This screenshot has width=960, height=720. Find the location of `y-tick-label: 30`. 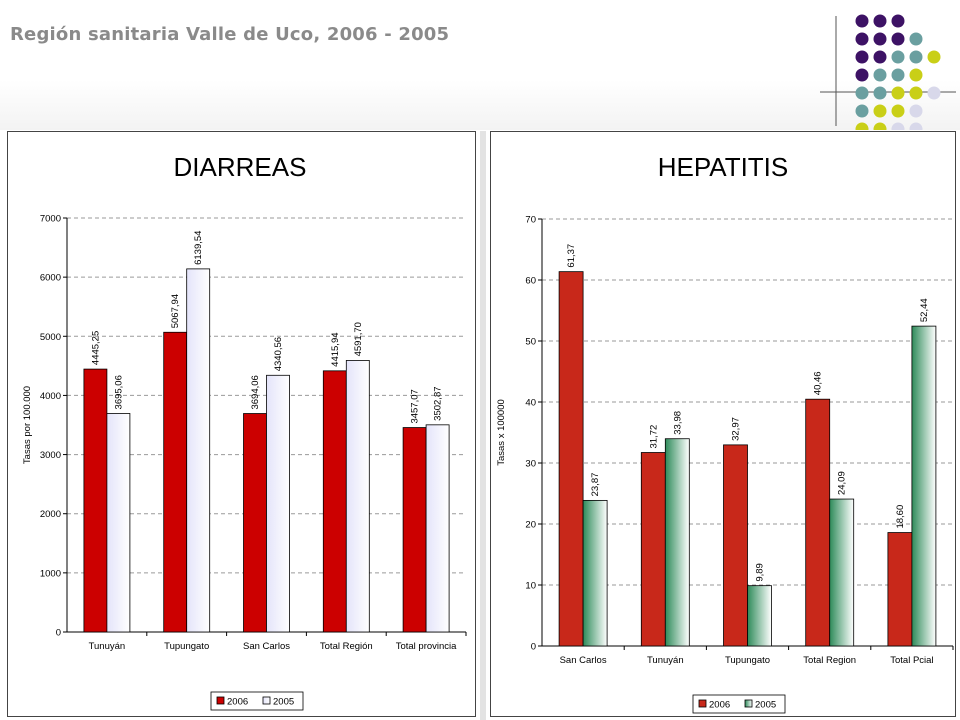

y-tick-label: 30 is located at coordinates (530, 464).